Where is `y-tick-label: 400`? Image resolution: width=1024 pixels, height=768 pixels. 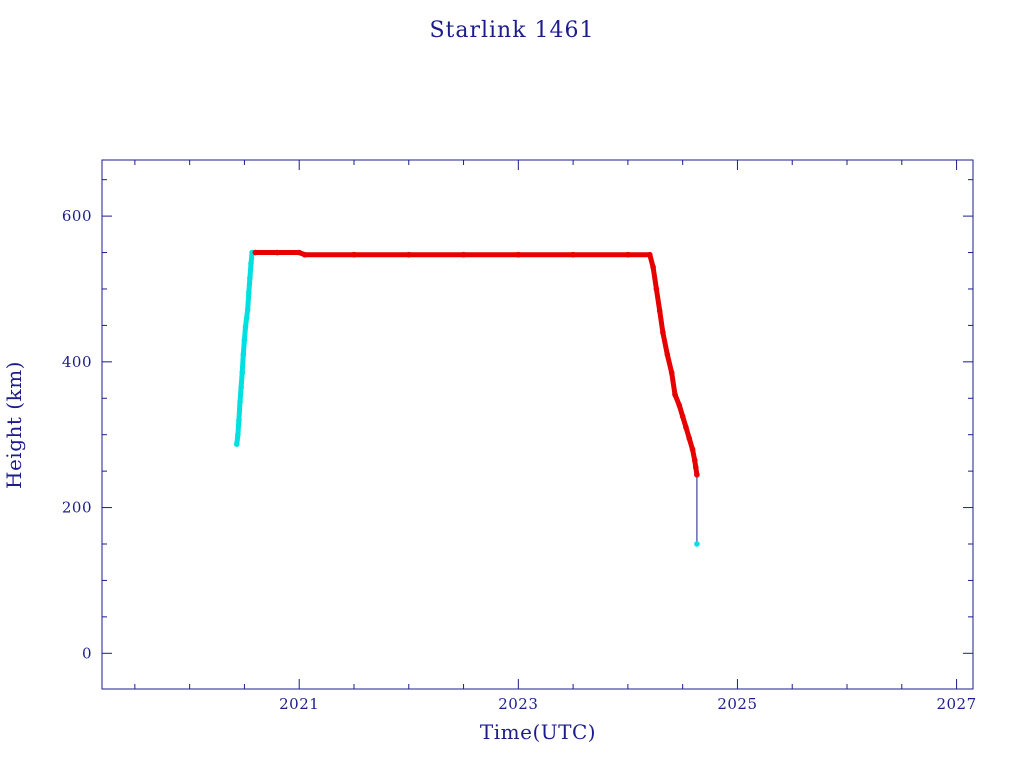
y-tick-label: 400 is located at coordinates (77, 362).